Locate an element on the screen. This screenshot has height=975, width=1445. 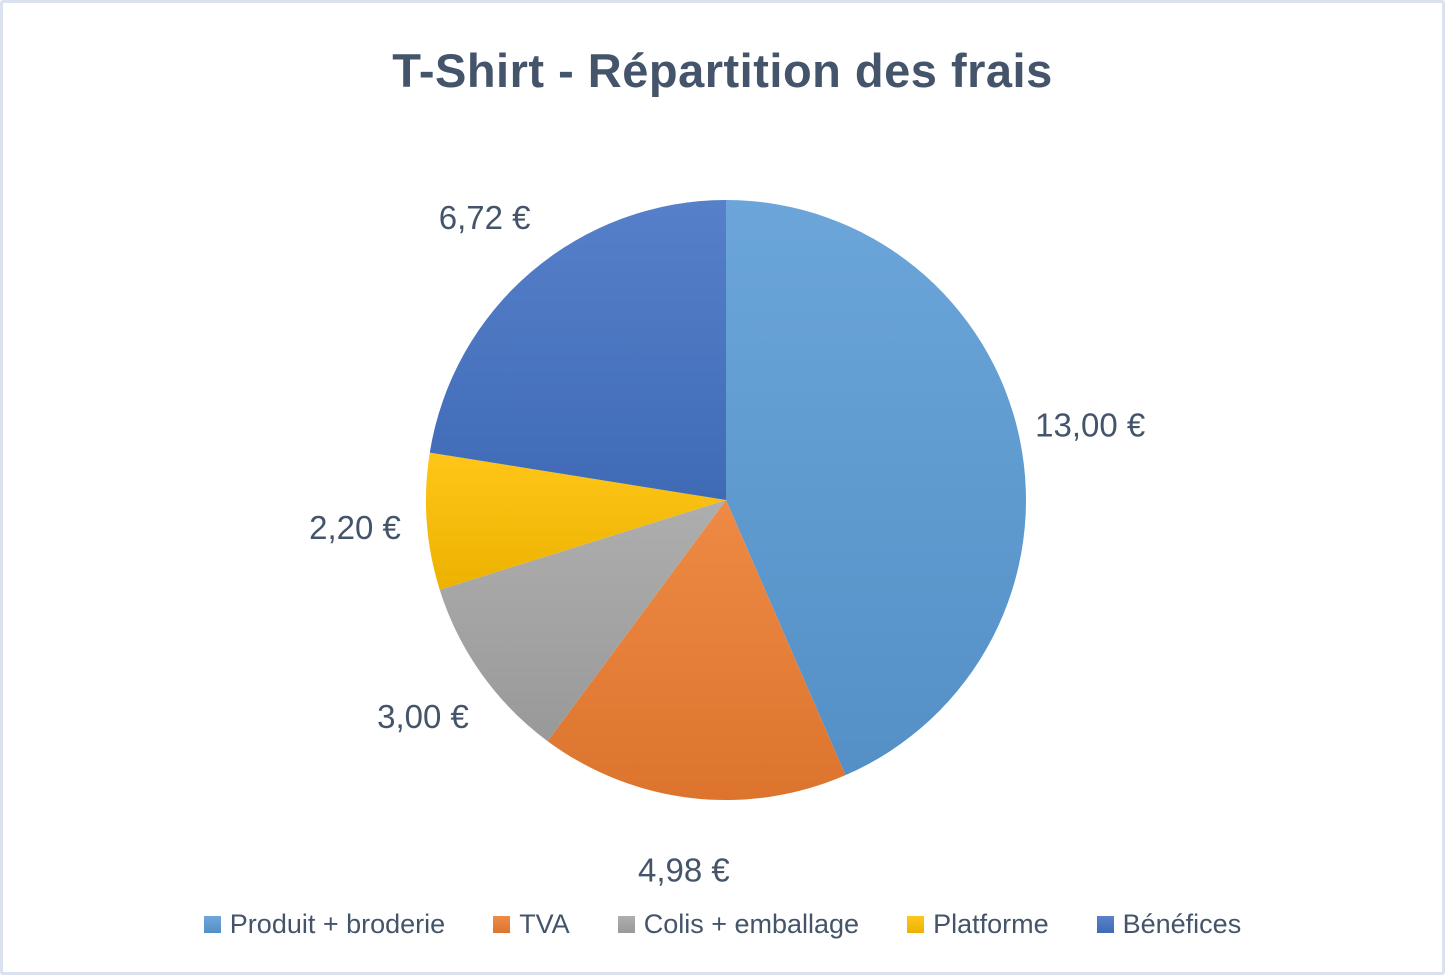
chart-title: T-Shirt - Répartition des frais is located at coordinates (722, 70).